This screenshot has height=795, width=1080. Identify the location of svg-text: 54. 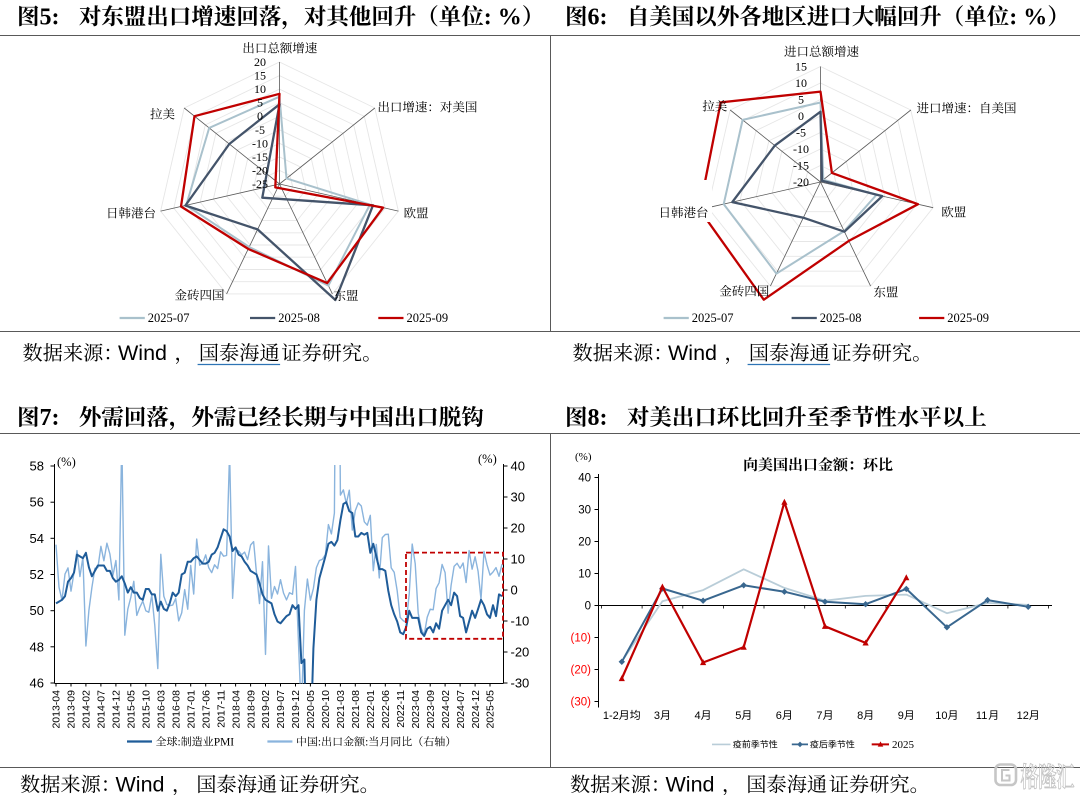
(37, 538).